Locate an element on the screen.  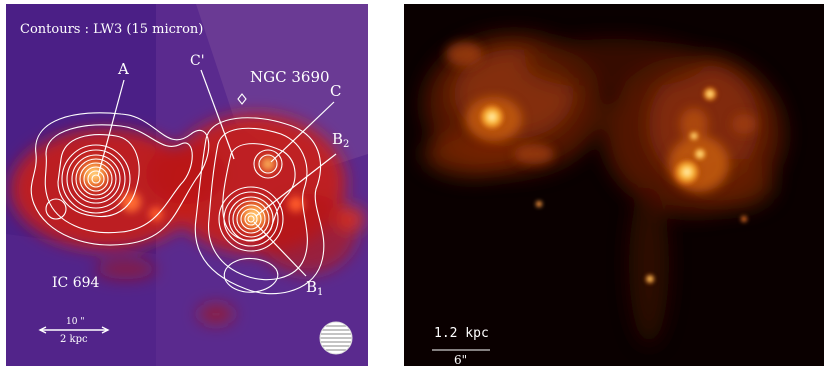
label-ic-694: IC 694 is located at coordinates (76, 283).